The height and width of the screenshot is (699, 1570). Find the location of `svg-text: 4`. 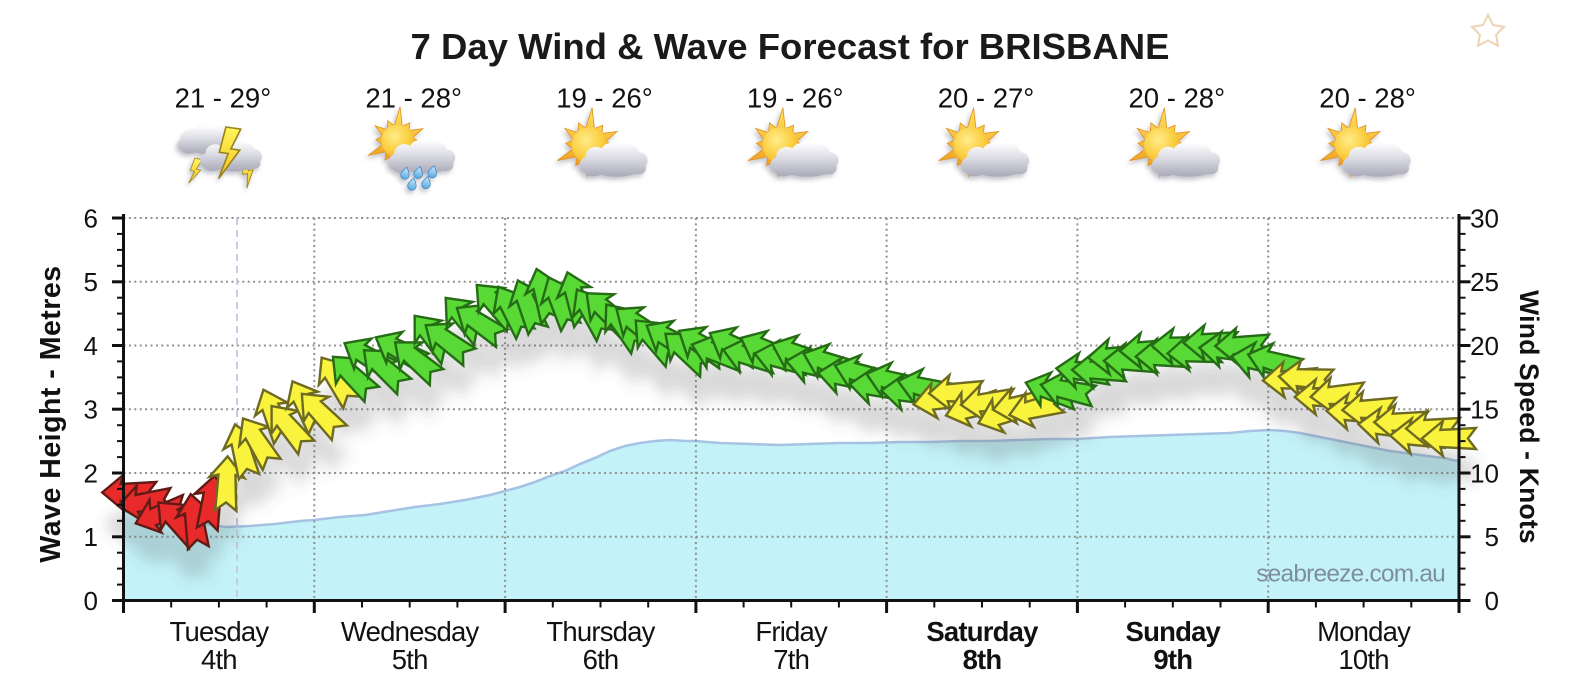

svg-text: 4 is located at coordinates (91, 346).